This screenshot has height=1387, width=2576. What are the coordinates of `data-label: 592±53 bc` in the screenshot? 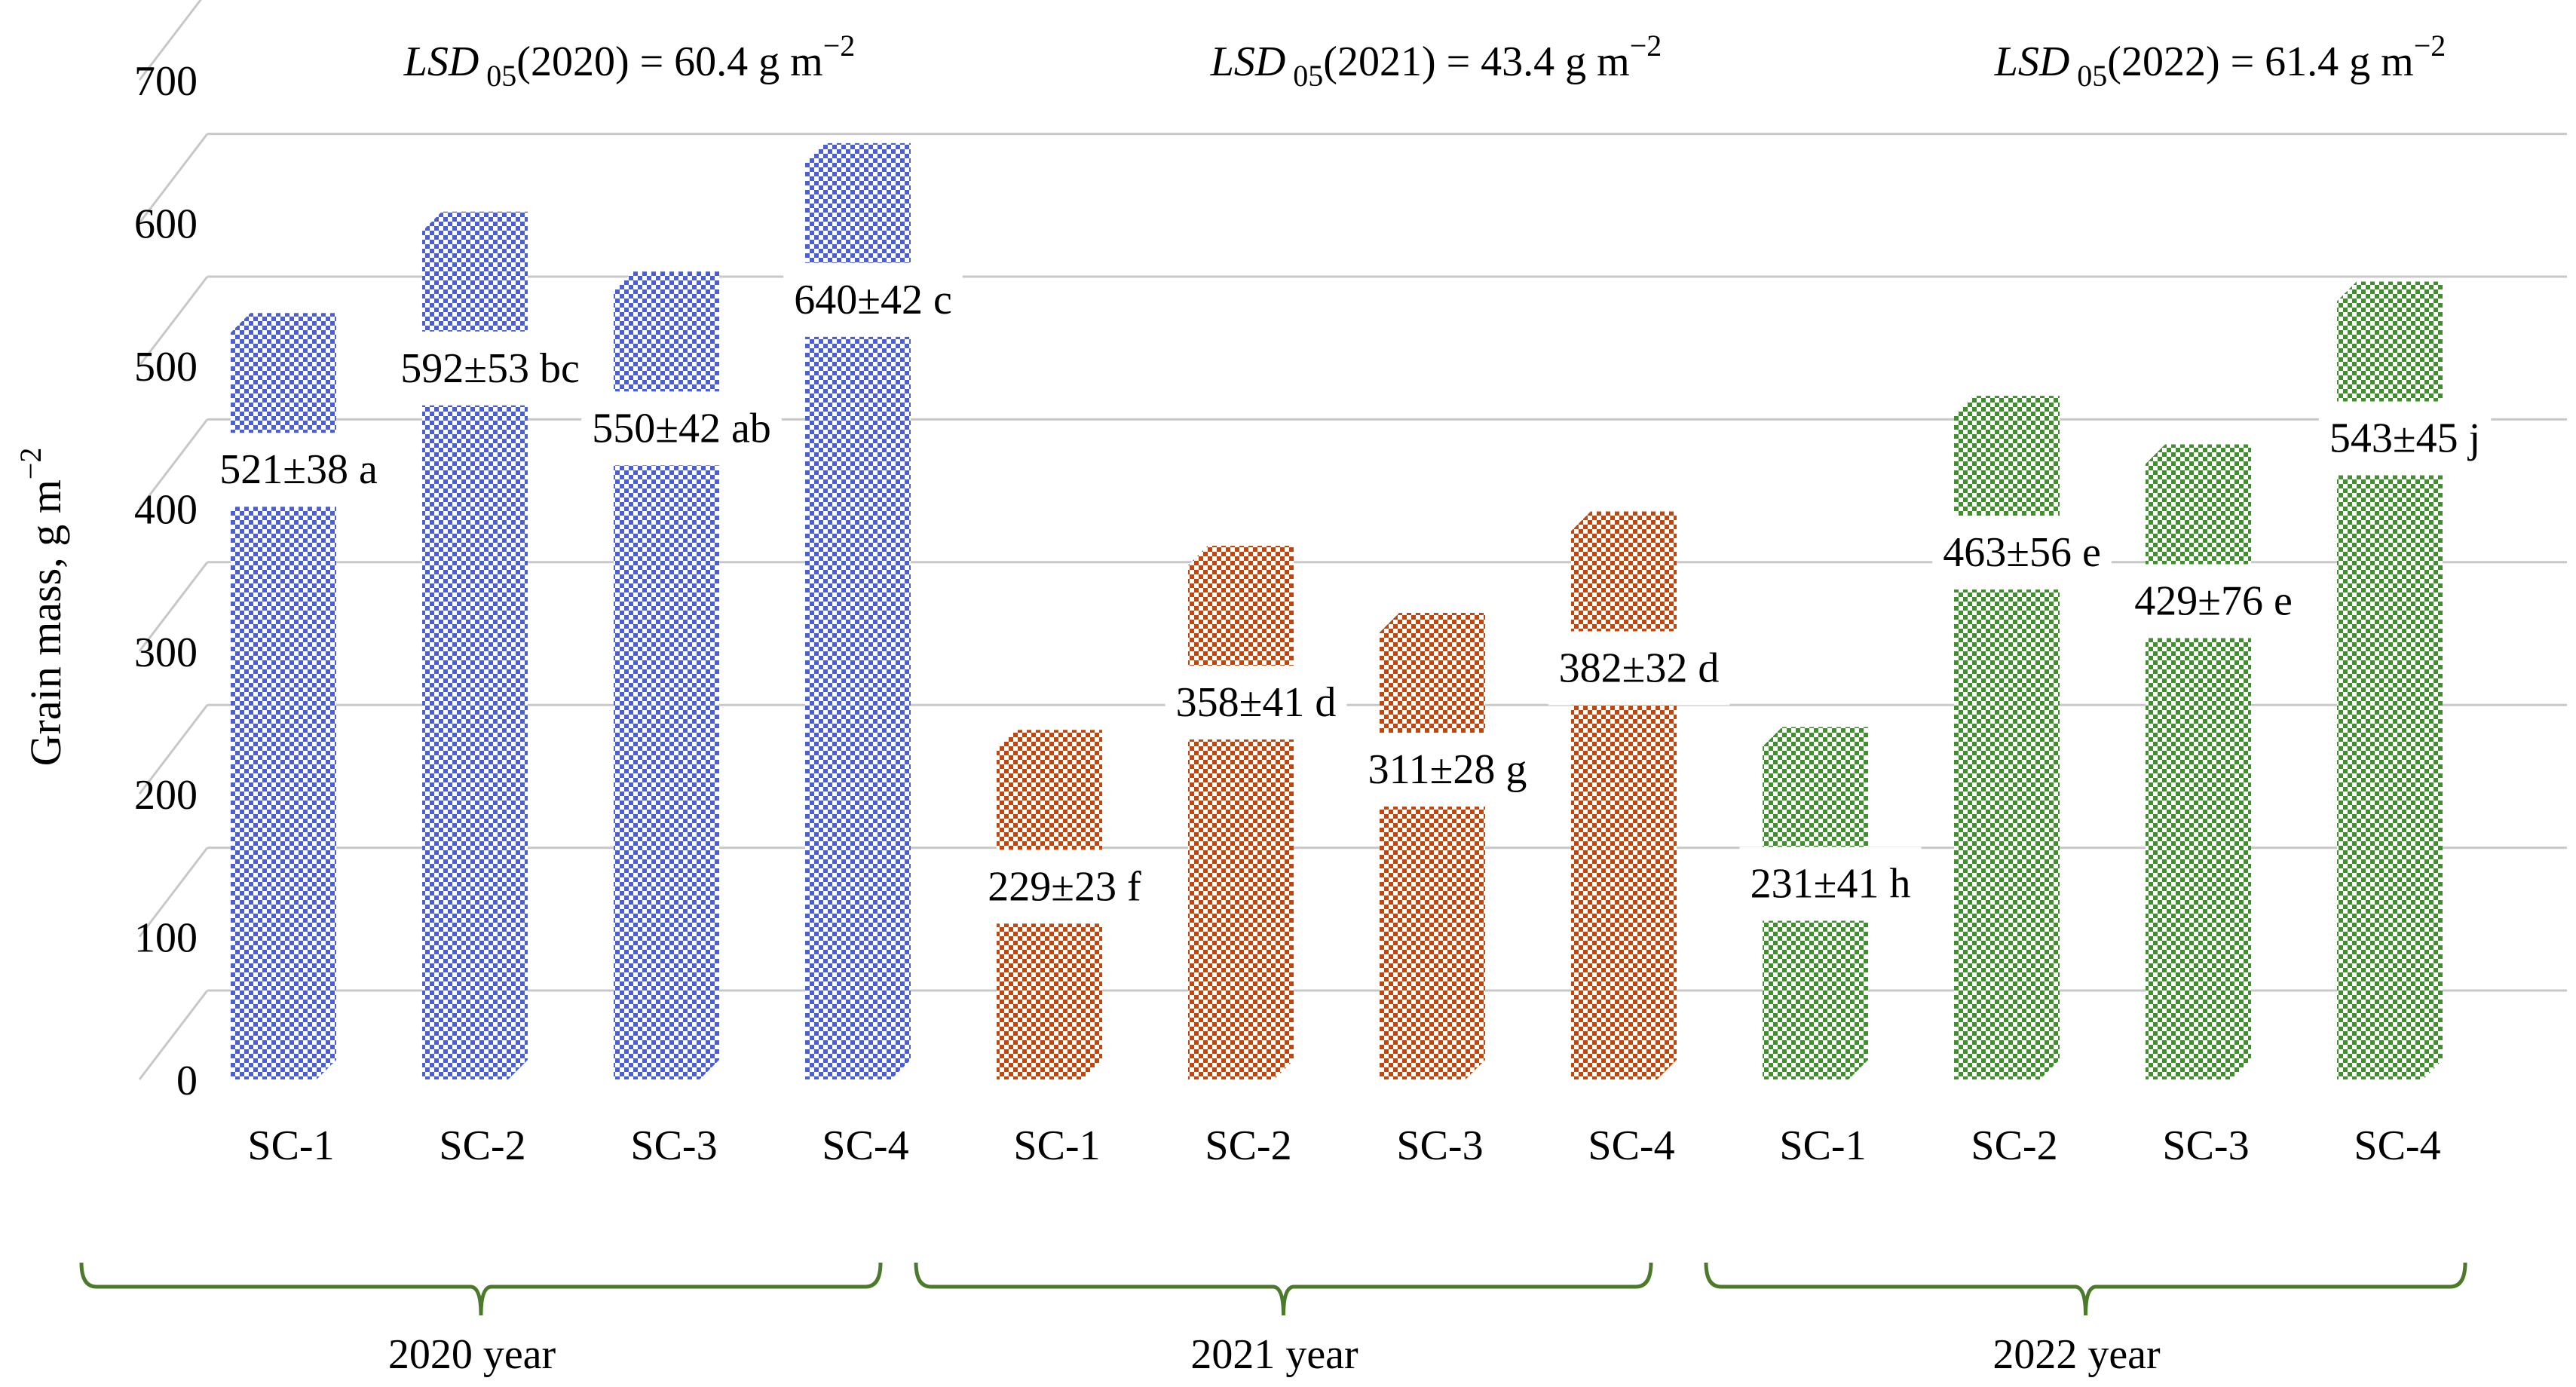 It's located at (490, 368).